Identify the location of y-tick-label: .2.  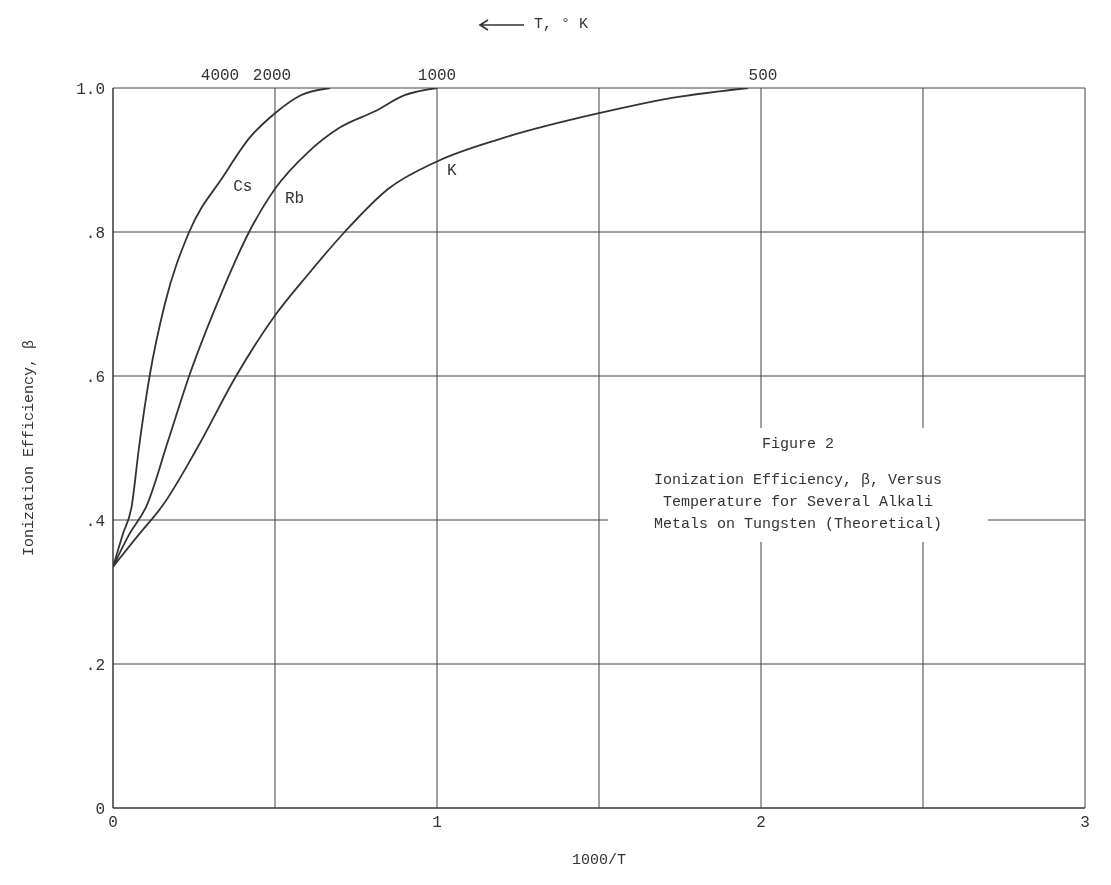
(95, 665).